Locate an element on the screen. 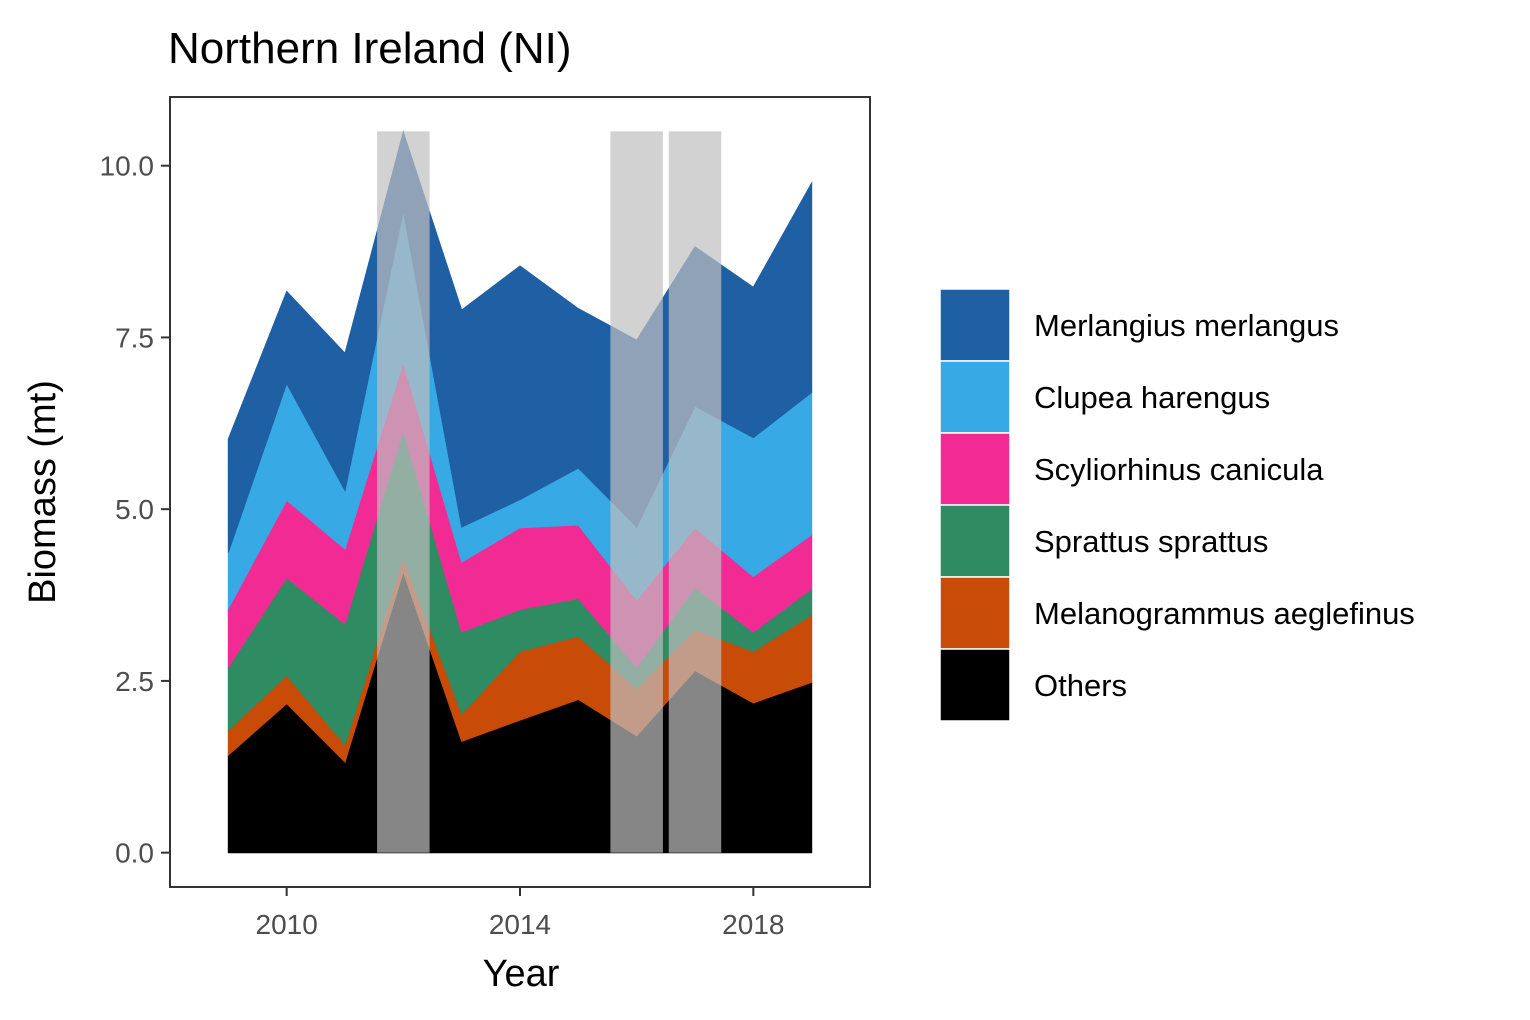 The height and width of the screenshot is (1020, 1530). y-tick-label: 2.5 is located at coordinates (134, 681).